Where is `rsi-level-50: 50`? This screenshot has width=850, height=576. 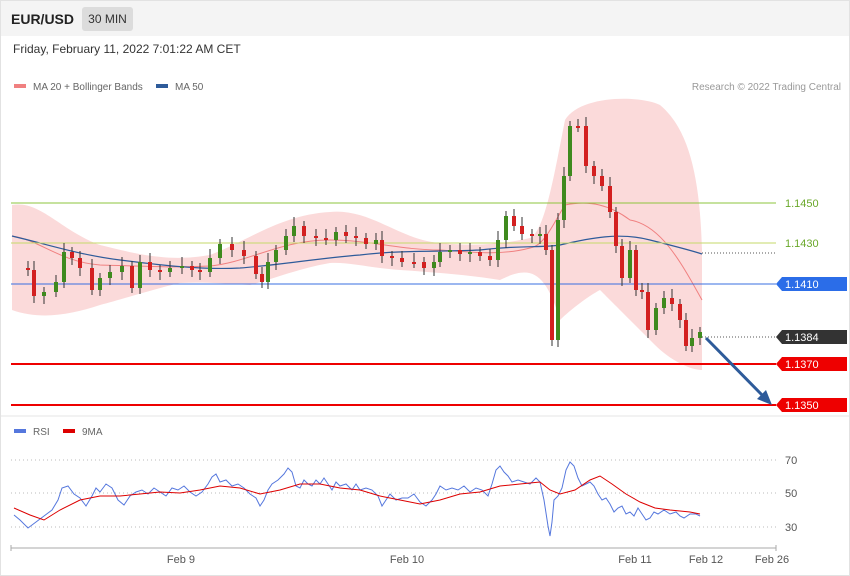
rsi-level-50: 50 is located at coordinates (791, 494).